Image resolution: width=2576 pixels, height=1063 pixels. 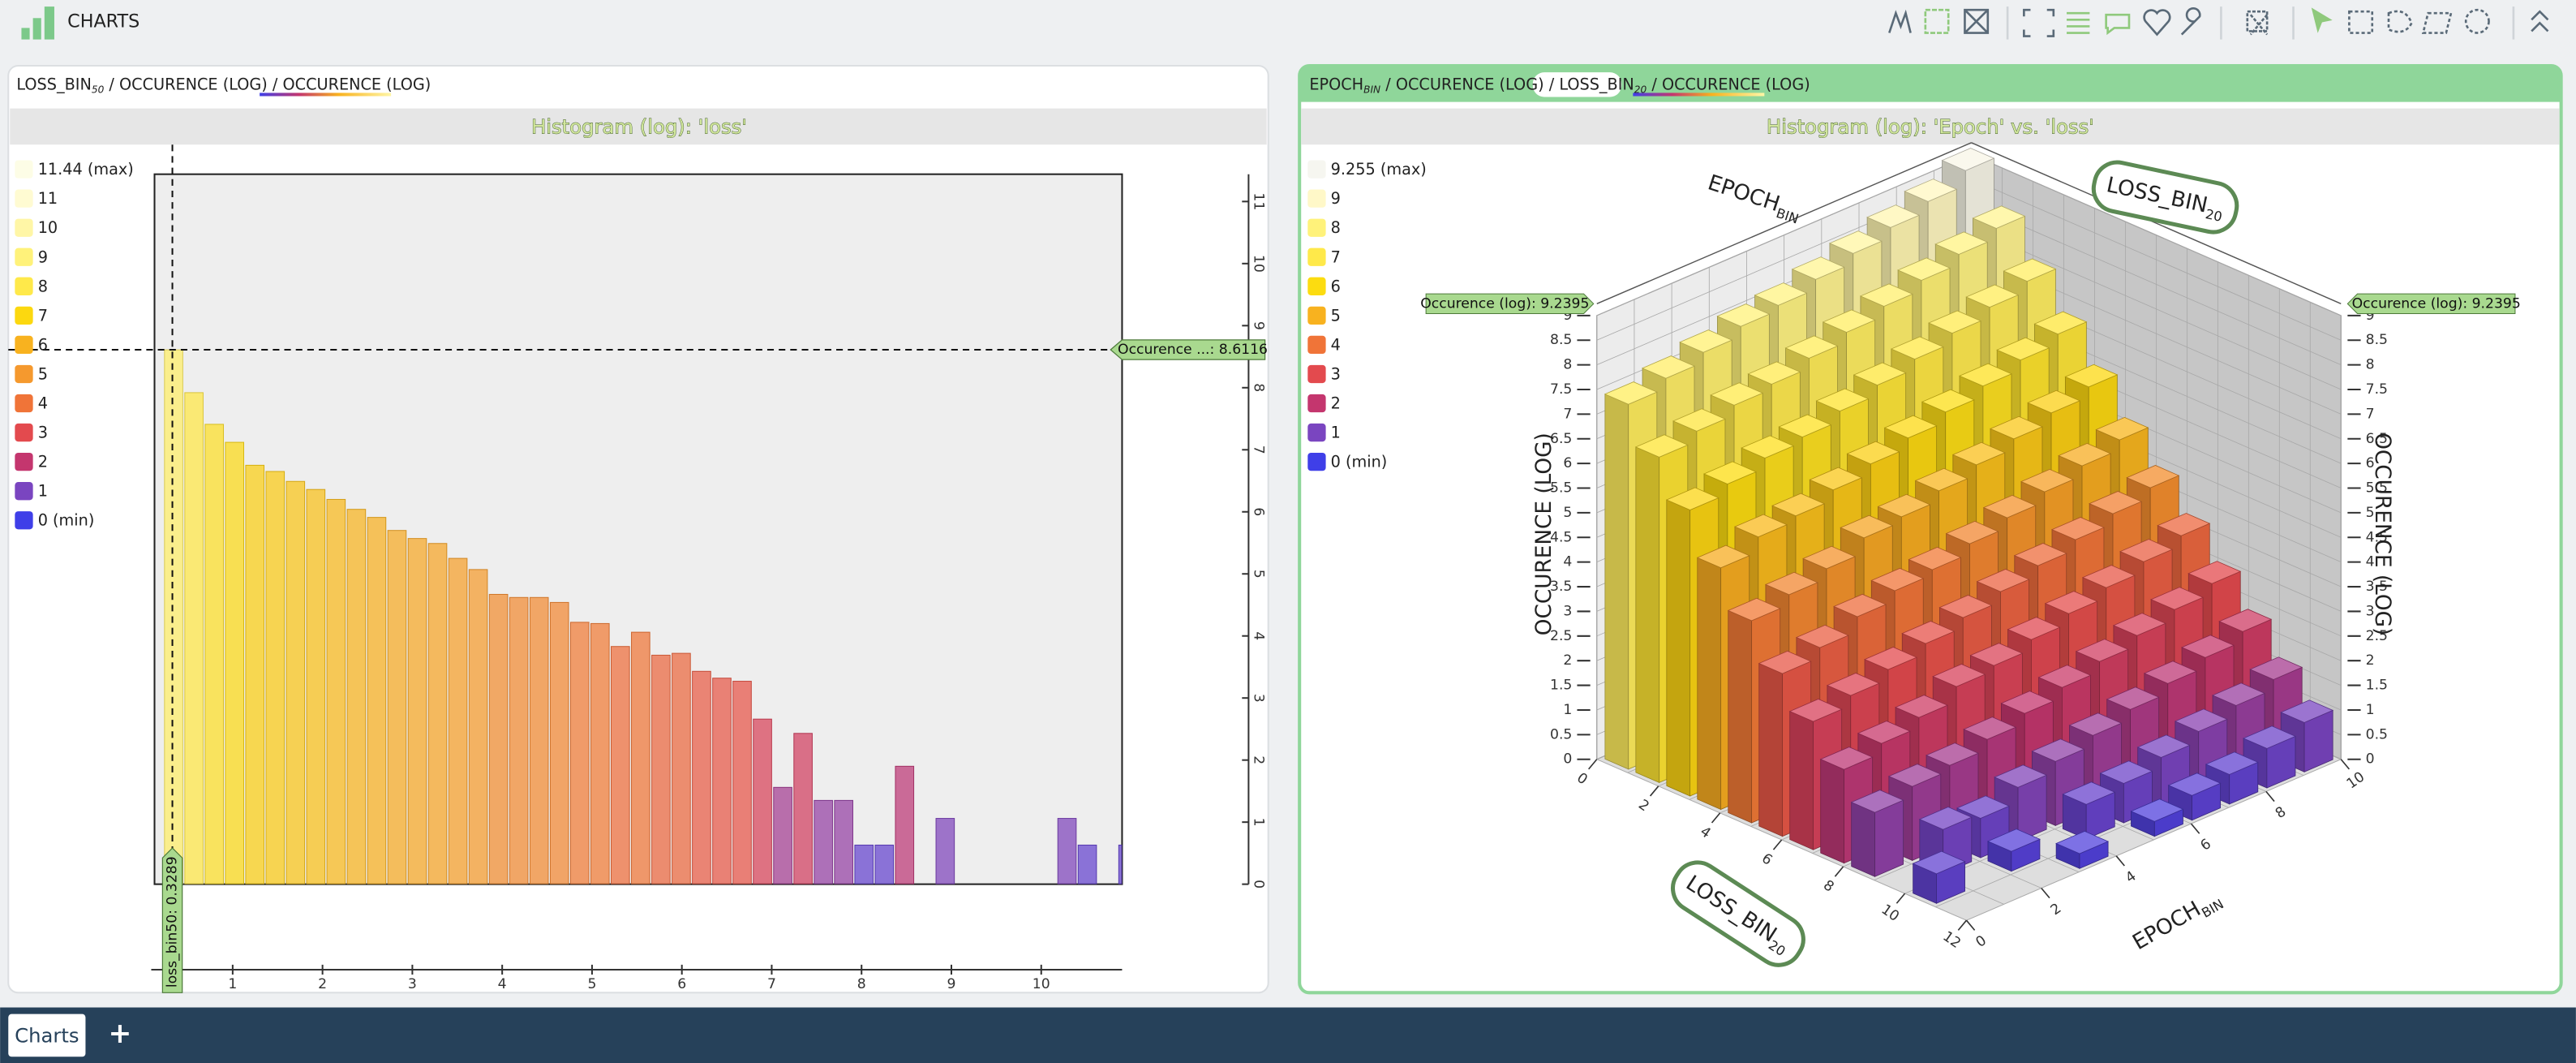 What do you see at coordinates (2377, 488) in the screenshot?
I see `z-tick-label: 5.5` at bounding box center [2377, 488].